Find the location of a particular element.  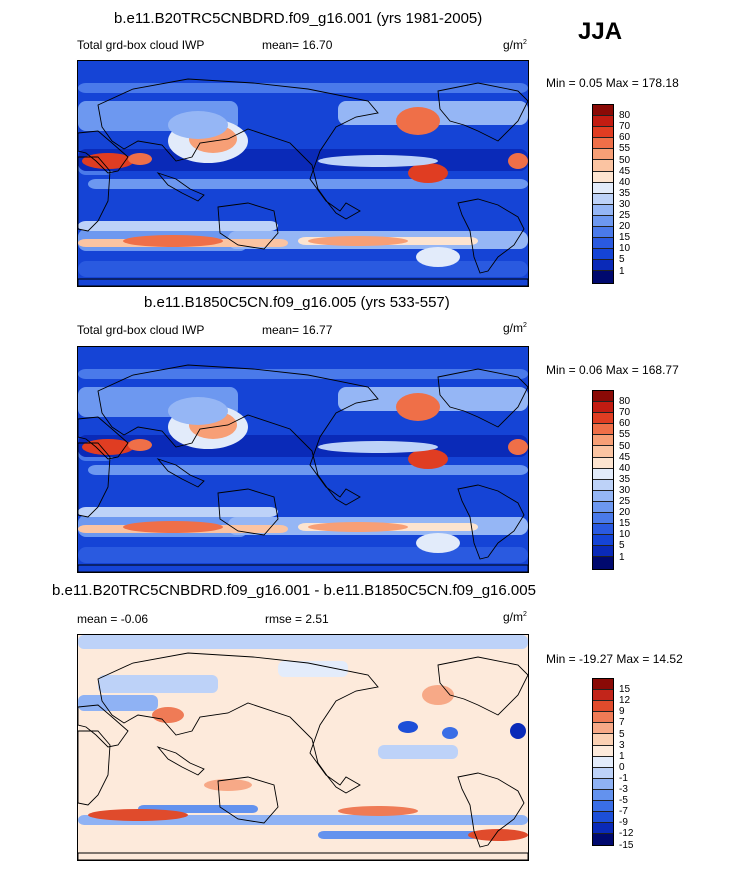

colorbar-tick-label: 35 is located at coordinates (625, 479).